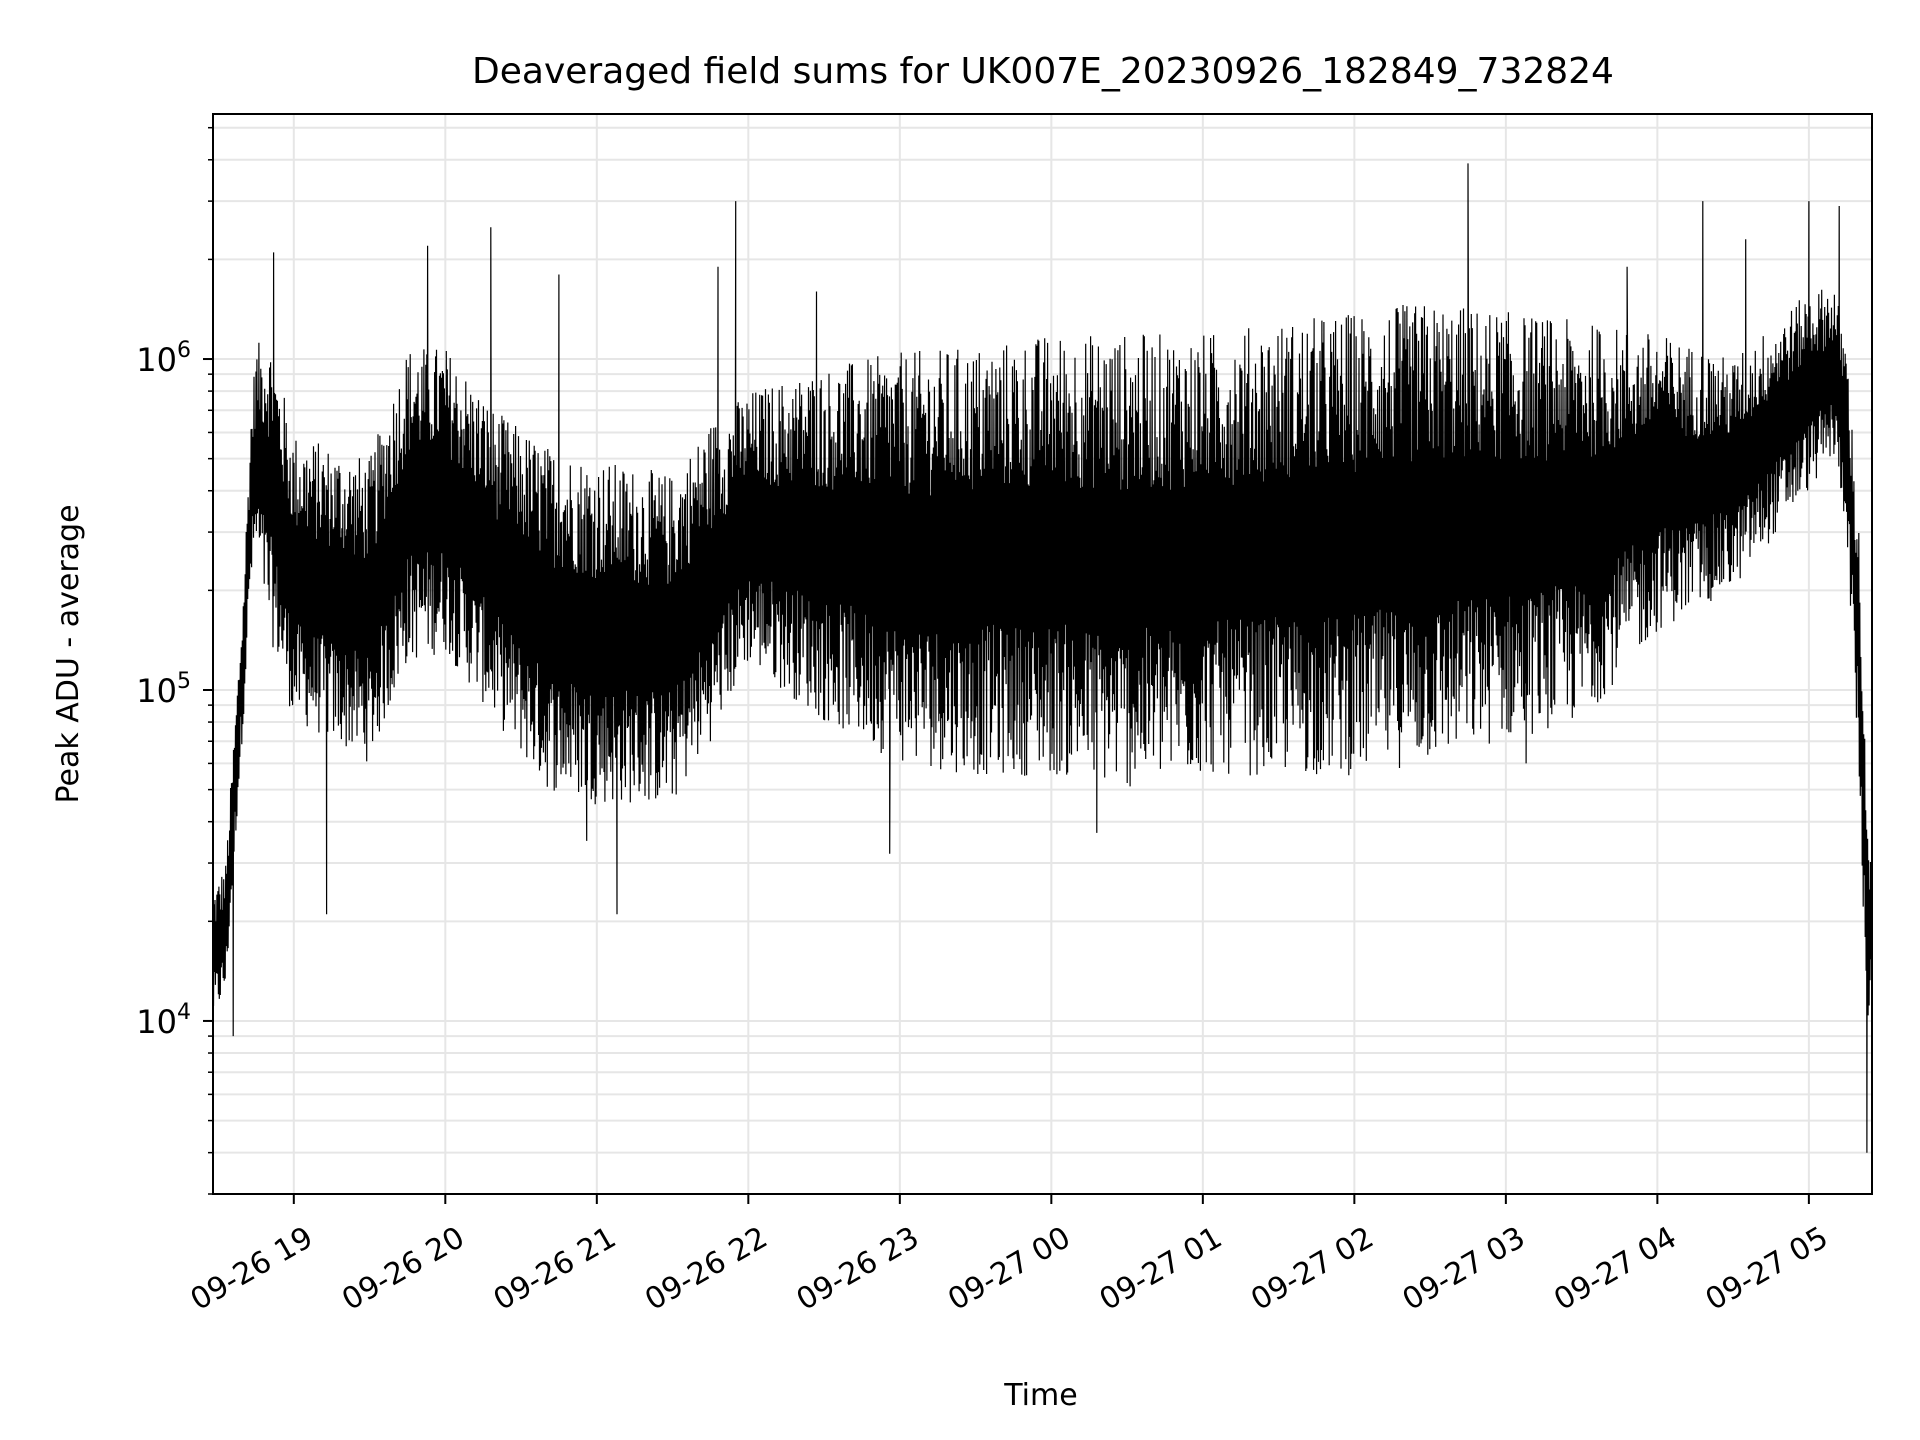 The image size is (1920, 1440). I want to click on y-axis-label: Peak ADU - average, so click(68, 653).